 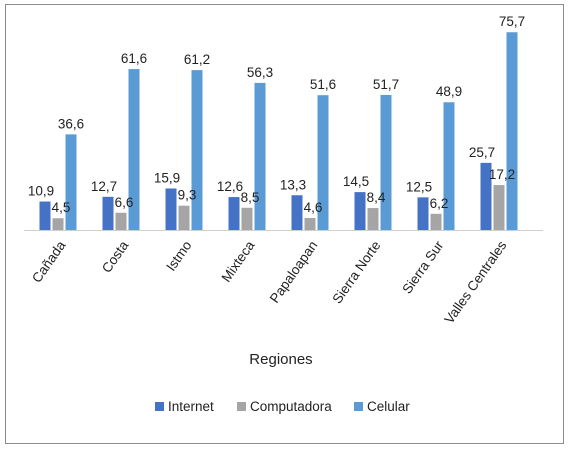 I want to click on value-label-celular-0: 36,6, so click(x=71, y=123).